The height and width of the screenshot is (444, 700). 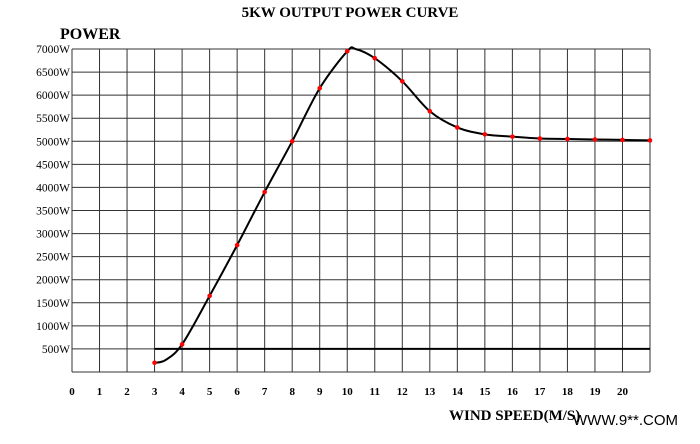 I want to click on x-tick-label: 5, so click(x=210, y=392).